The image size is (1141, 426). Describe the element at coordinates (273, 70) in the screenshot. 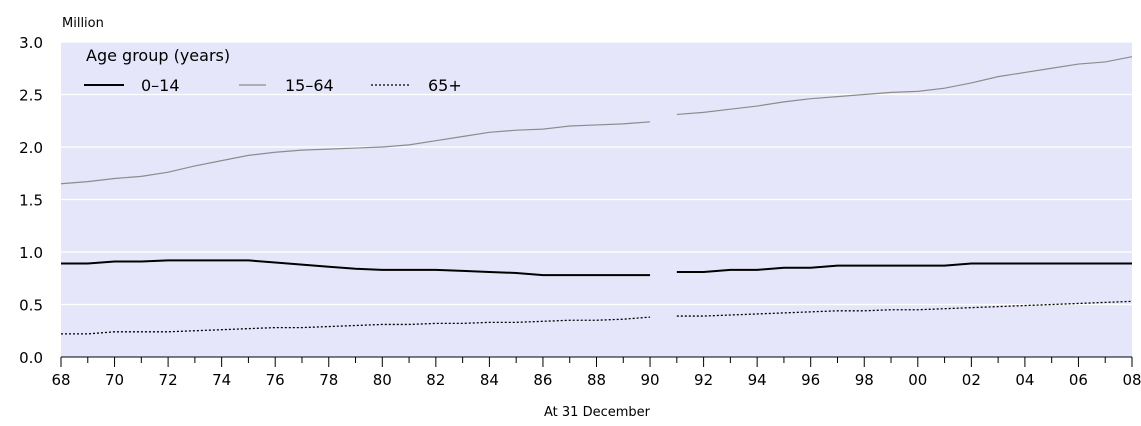

I see `legend: Age group (years) 0–14 15–64 65+` at that location.